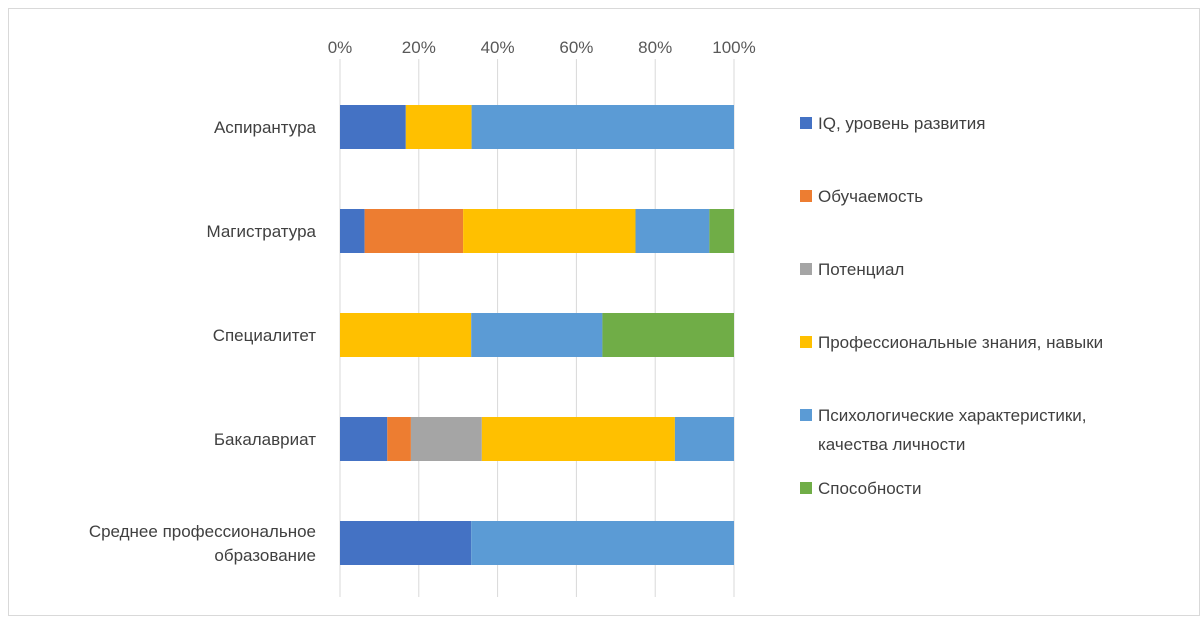 Image resolution: width=1203 pixels, height=619 pixels. What do you see at coordinates (733, 47) in the screenshot?
I see `x-tick-label: 100%` at bounding box center [733, 47].